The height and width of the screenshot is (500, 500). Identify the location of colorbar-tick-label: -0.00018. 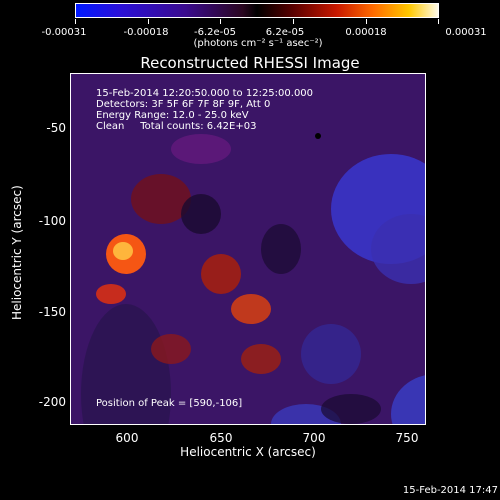
(146, 32).